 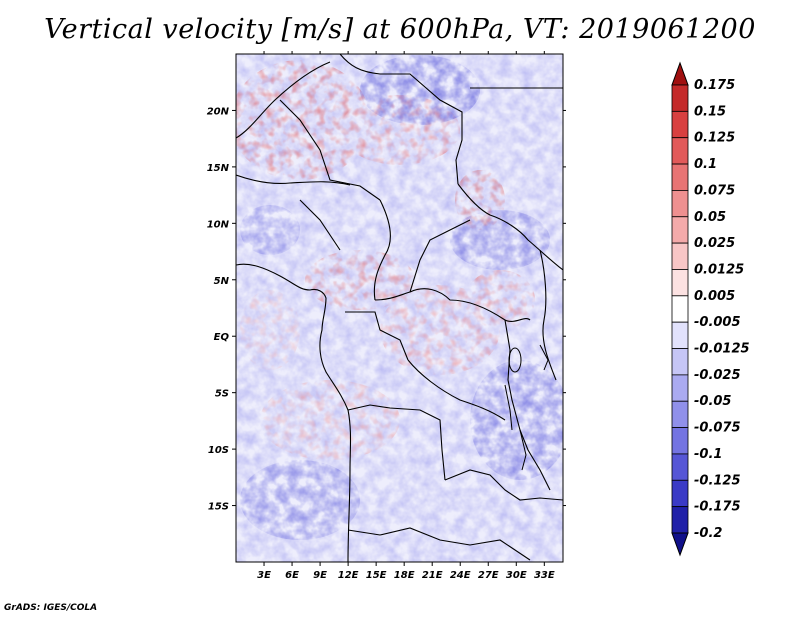 I want to click on colorbar-label: 0.005, so click(x=714, y=296).